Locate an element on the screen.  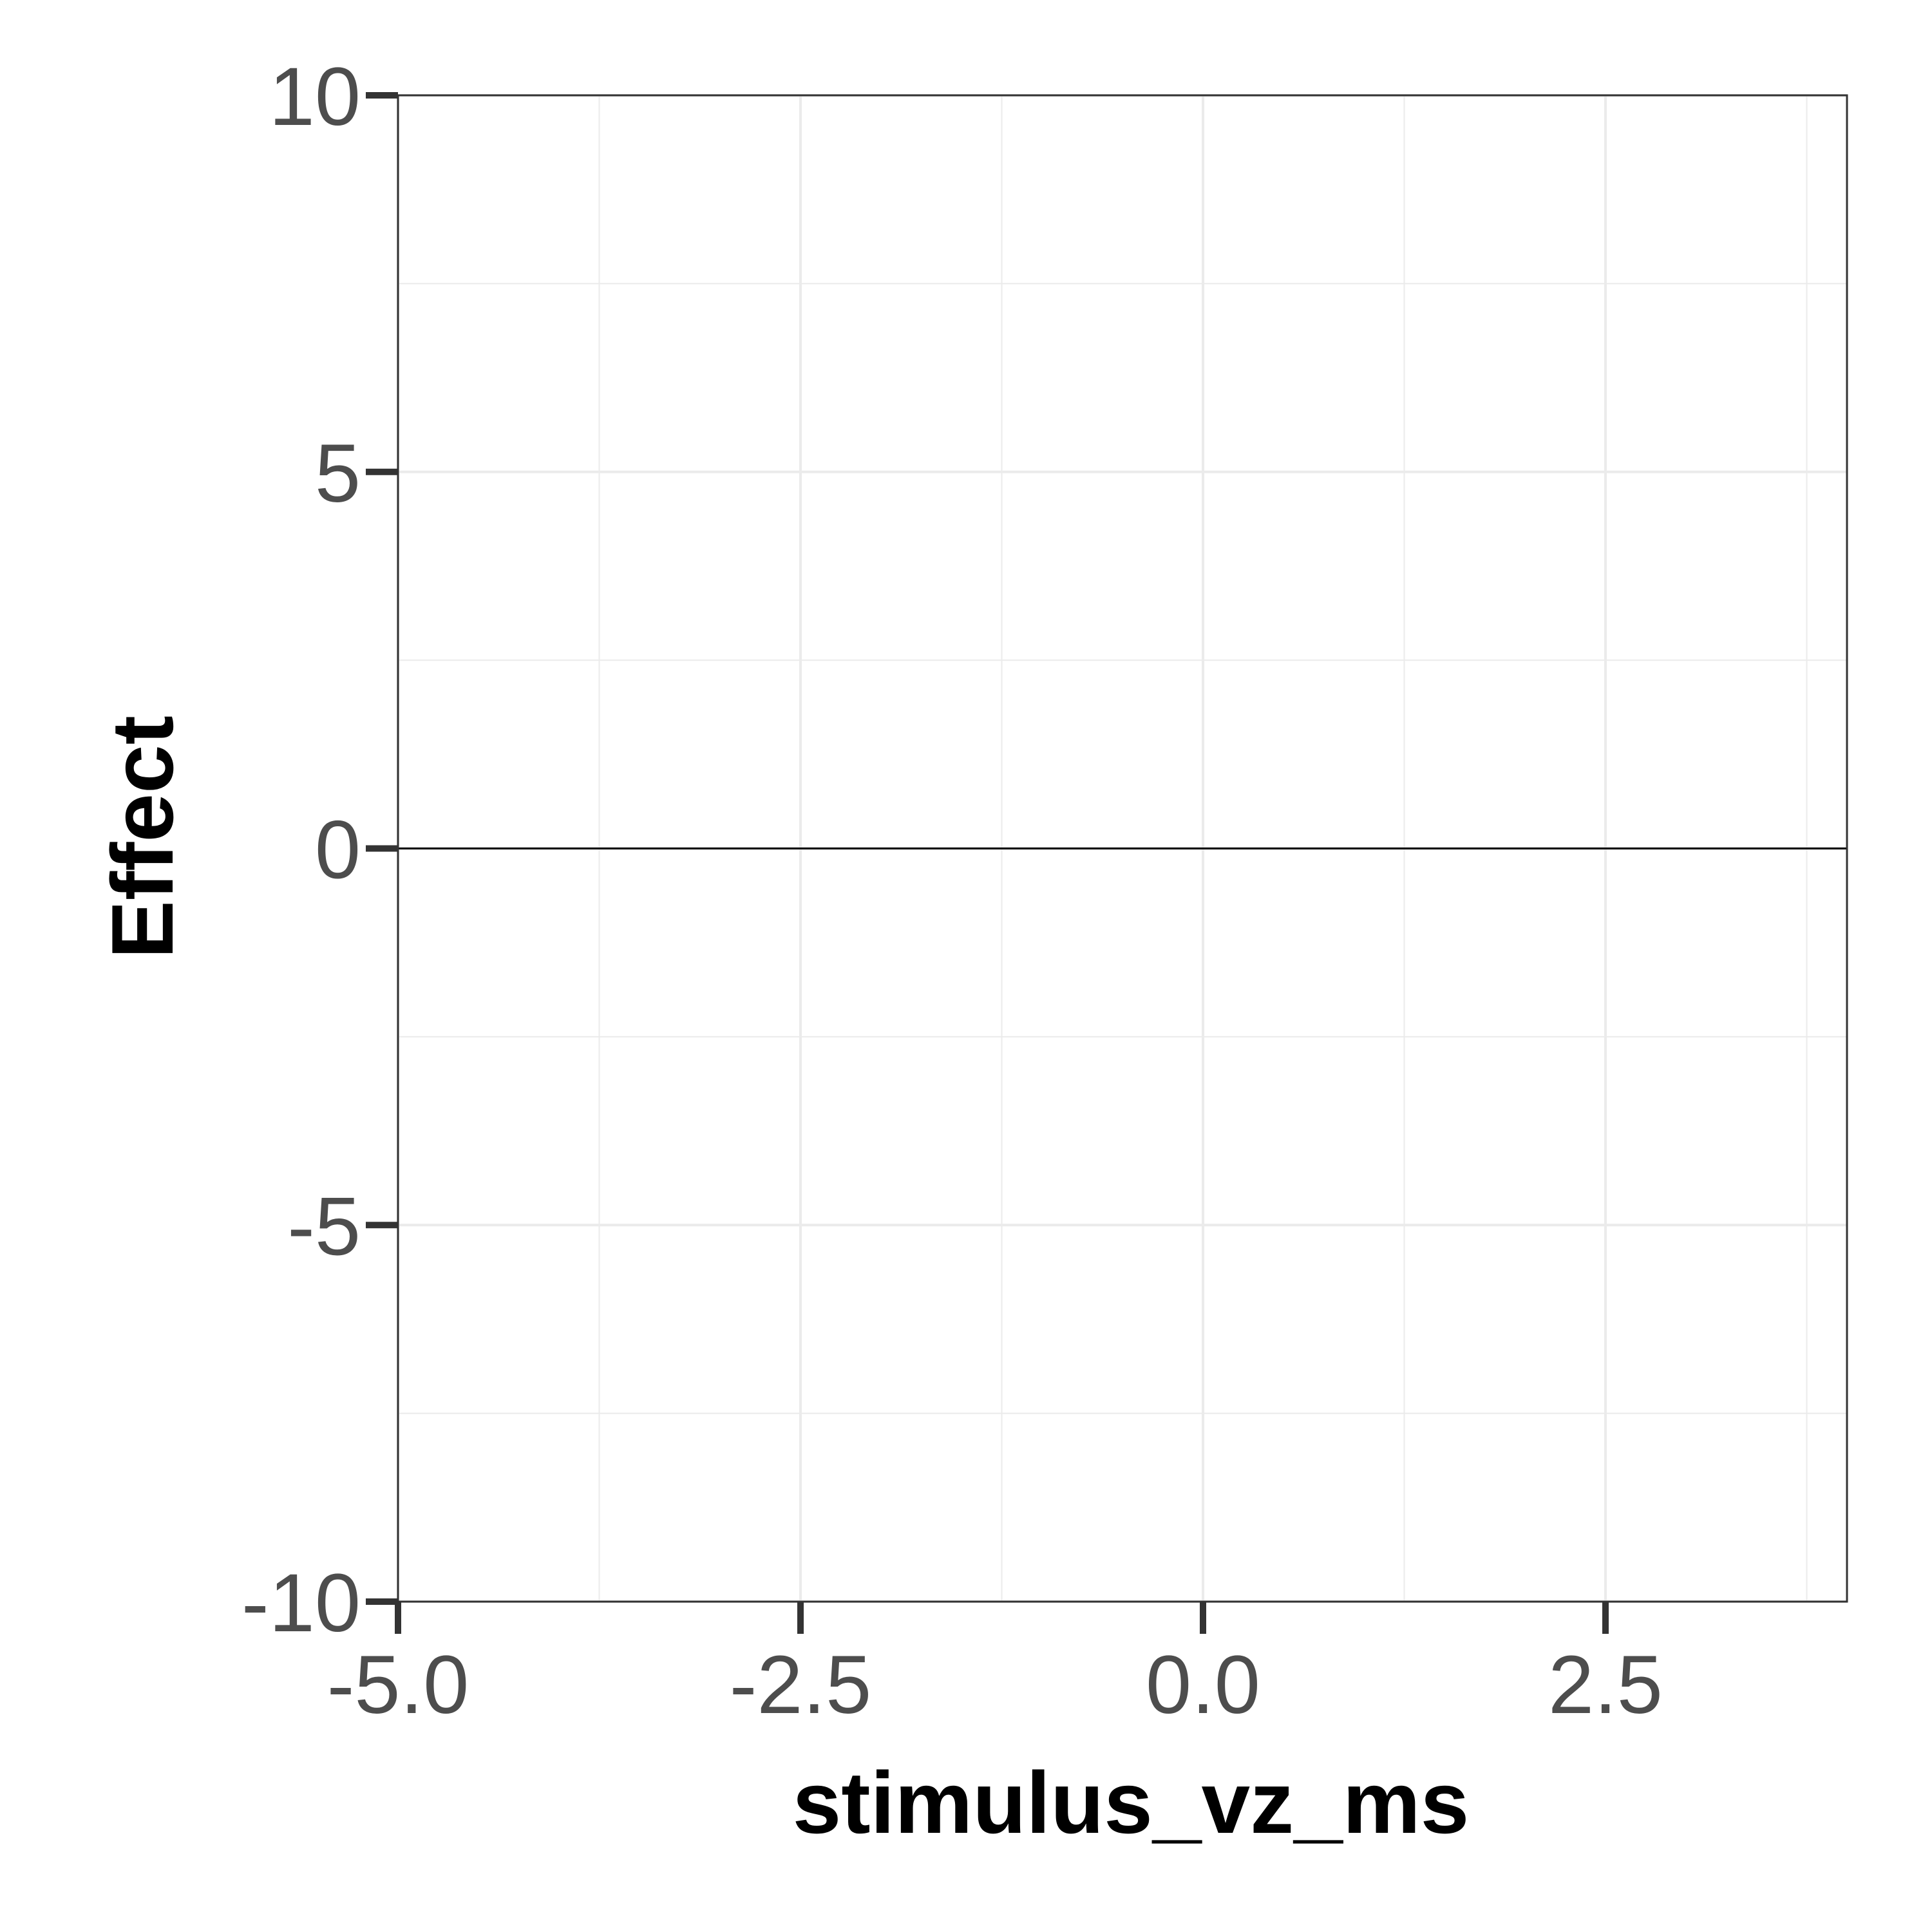
x-tick-label: -5.0 is located at coordinates (398, 1685).